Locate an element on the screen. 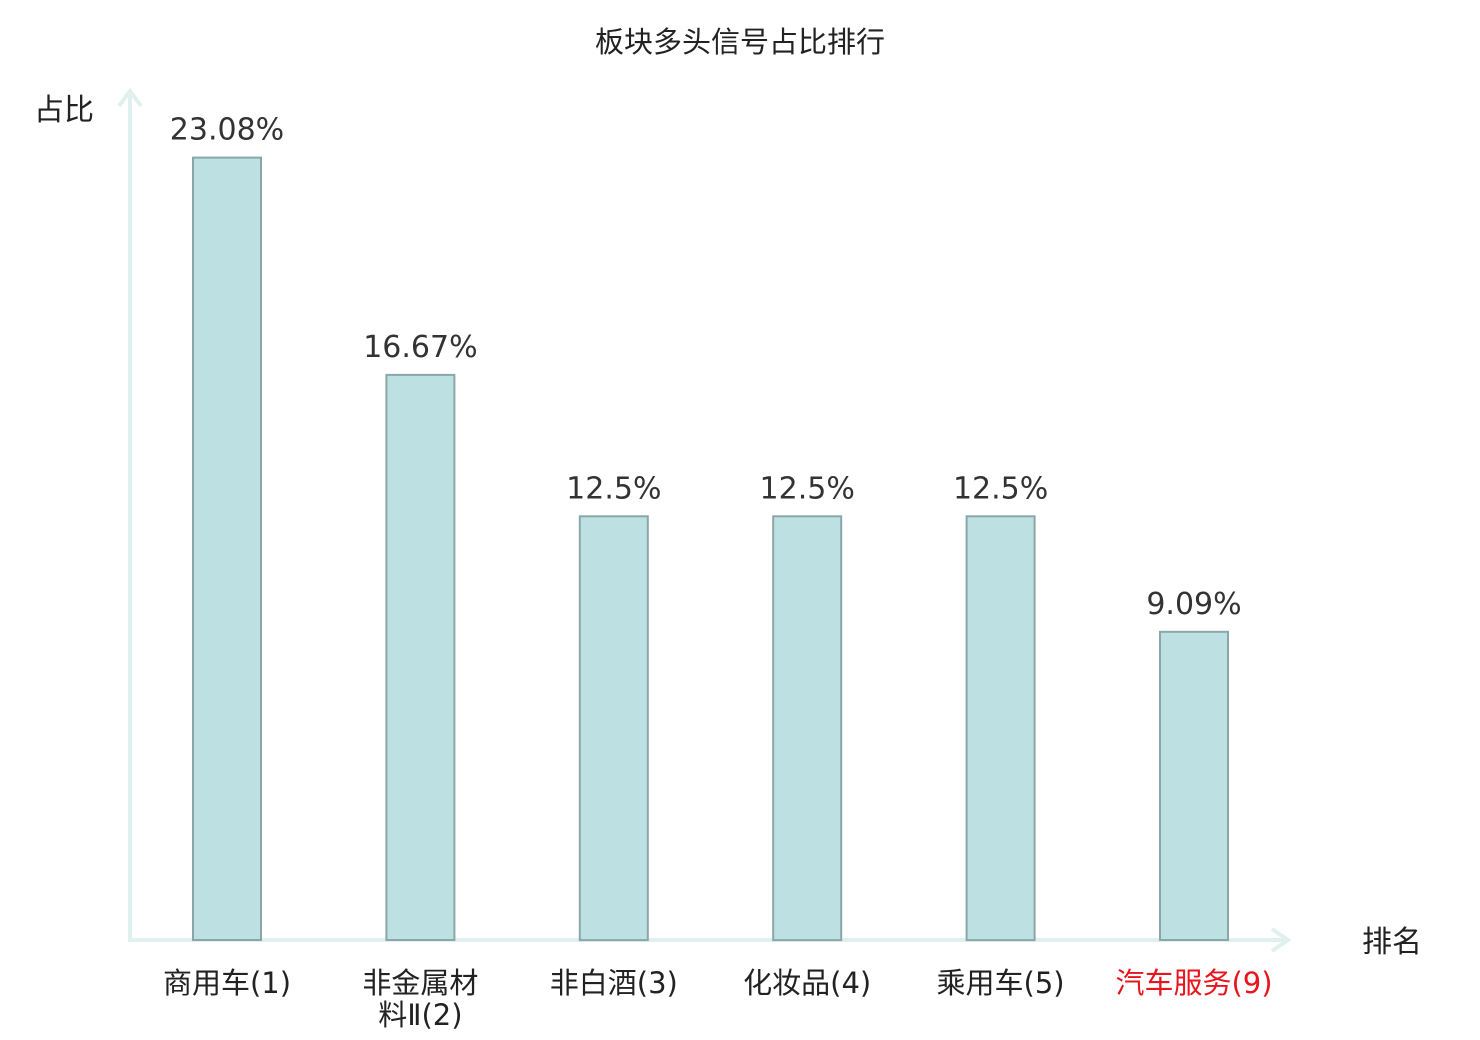 The height and width of the screenshot is (1040, 1480). y-axis-arrow is located at coordinates (130, 97).